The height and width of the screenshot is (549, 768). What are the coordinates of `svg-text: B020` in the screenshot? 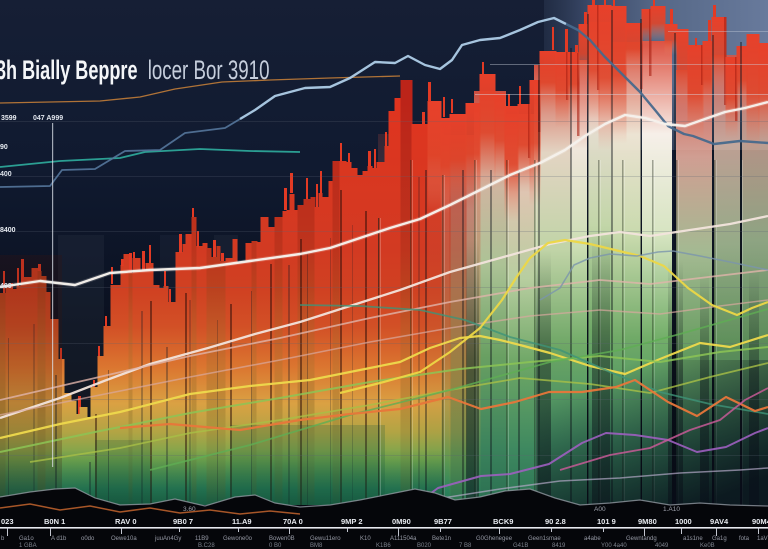 It's located at (424, 546).